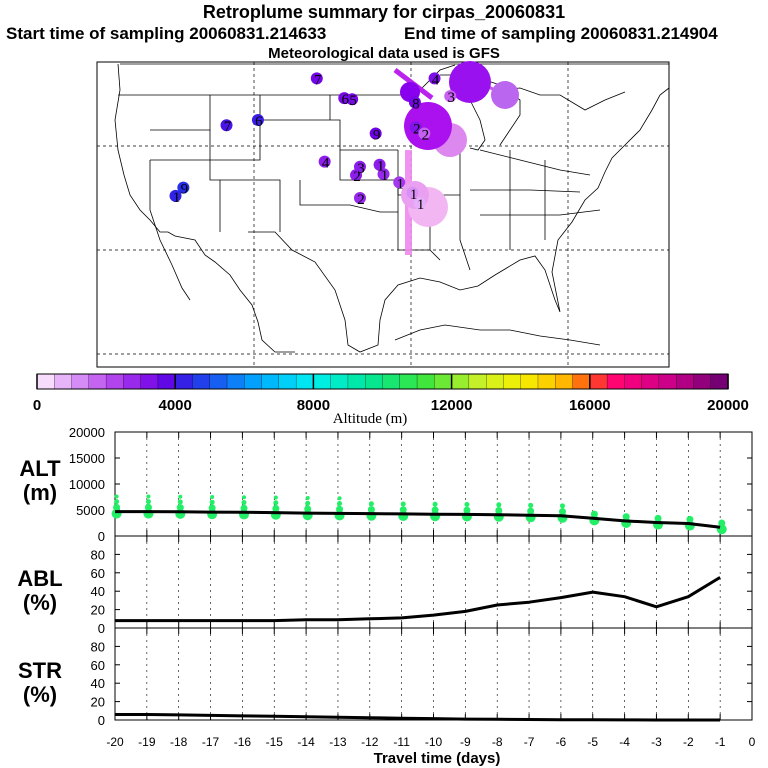 The height and width of the screenshot is (768, 768). What do you see at coordinates (185, 190) in the screenshot?
I see `map-marker-label: 9` at bounding box center [185, 190].